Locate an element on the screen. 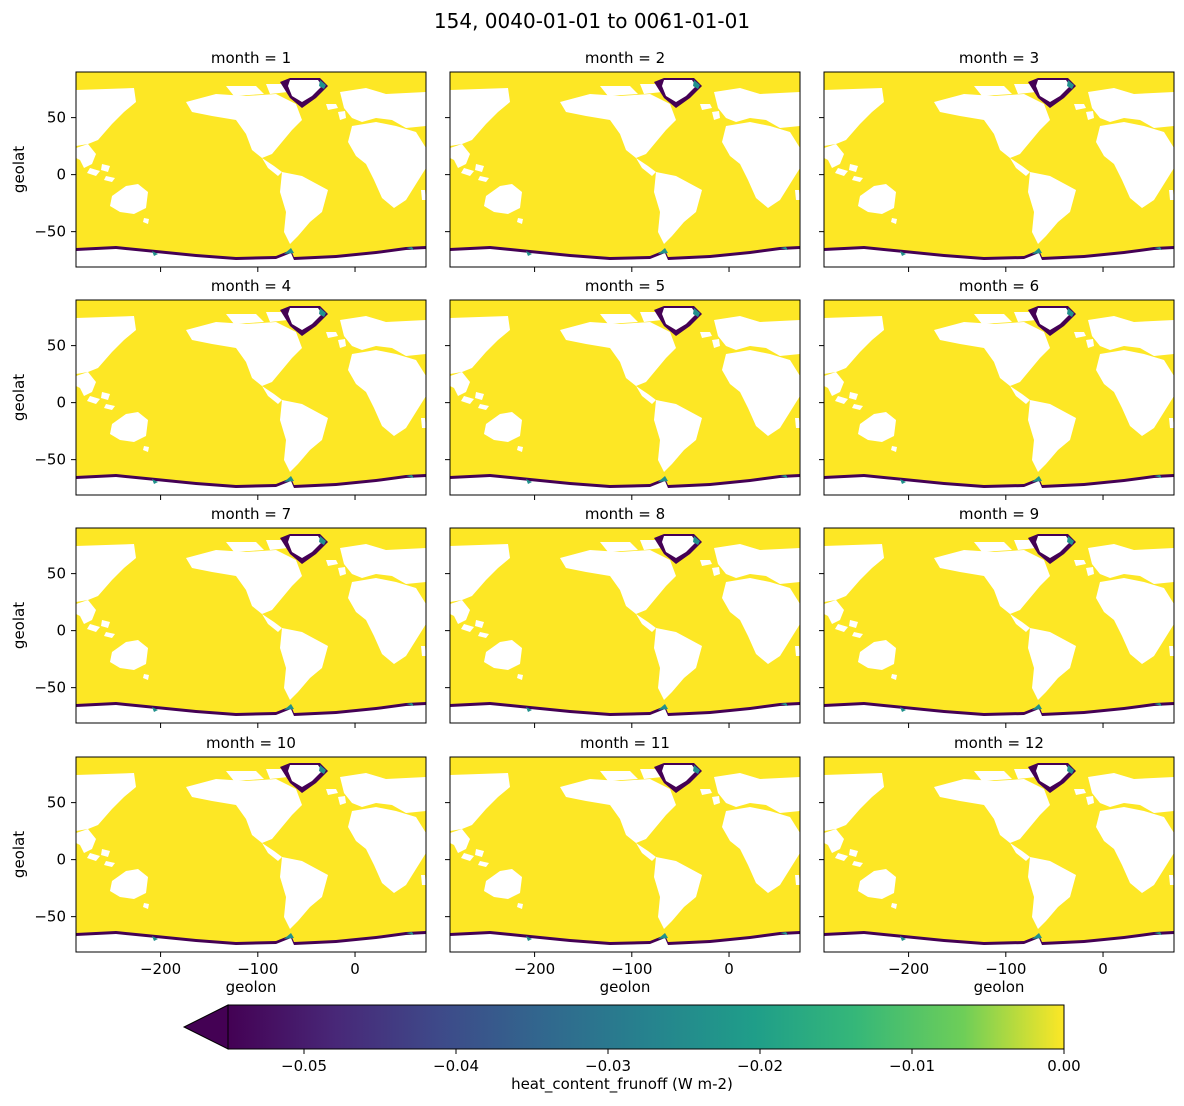 The height and width of the screenshot is (1106, 1184). facet-title: month = 10 is located at coordinates (251, 743).